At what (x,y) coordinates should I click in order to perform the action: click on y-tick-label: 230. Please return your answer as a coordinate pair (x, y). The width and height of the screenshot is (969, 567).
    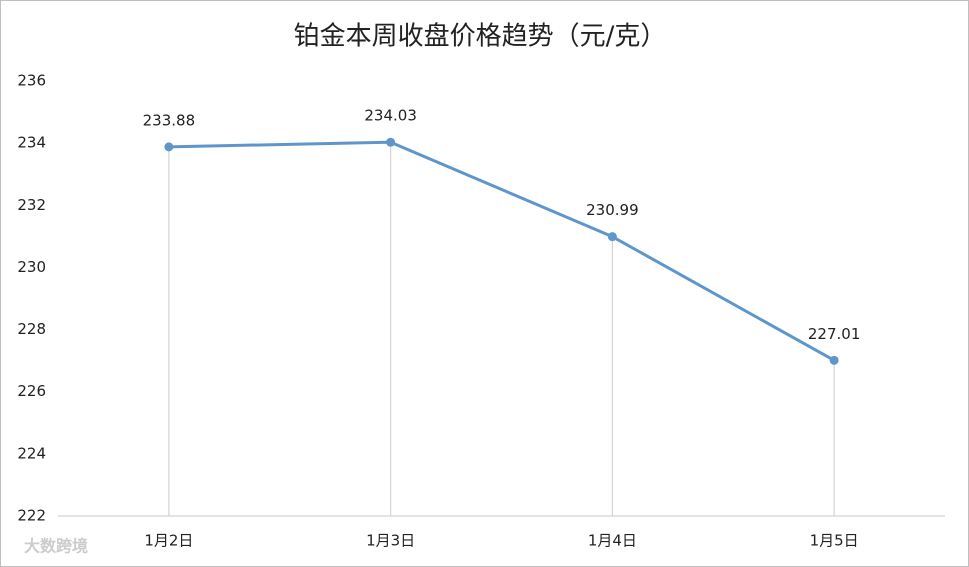
    Looking at the image, I should click on (31, 267).